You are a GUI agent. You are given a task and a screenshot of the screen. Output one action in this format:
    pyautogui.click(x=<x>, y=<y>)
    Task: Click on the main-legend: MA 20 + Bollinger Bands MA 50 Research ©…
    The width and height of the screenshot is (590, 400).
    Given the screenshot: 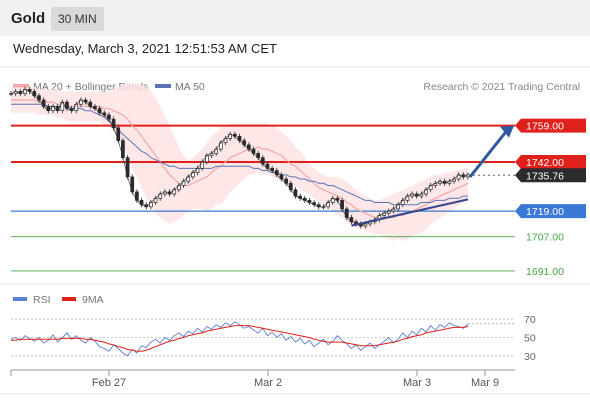 What is the action you would take?
    pyautogui.click(x=296, y=87)
    